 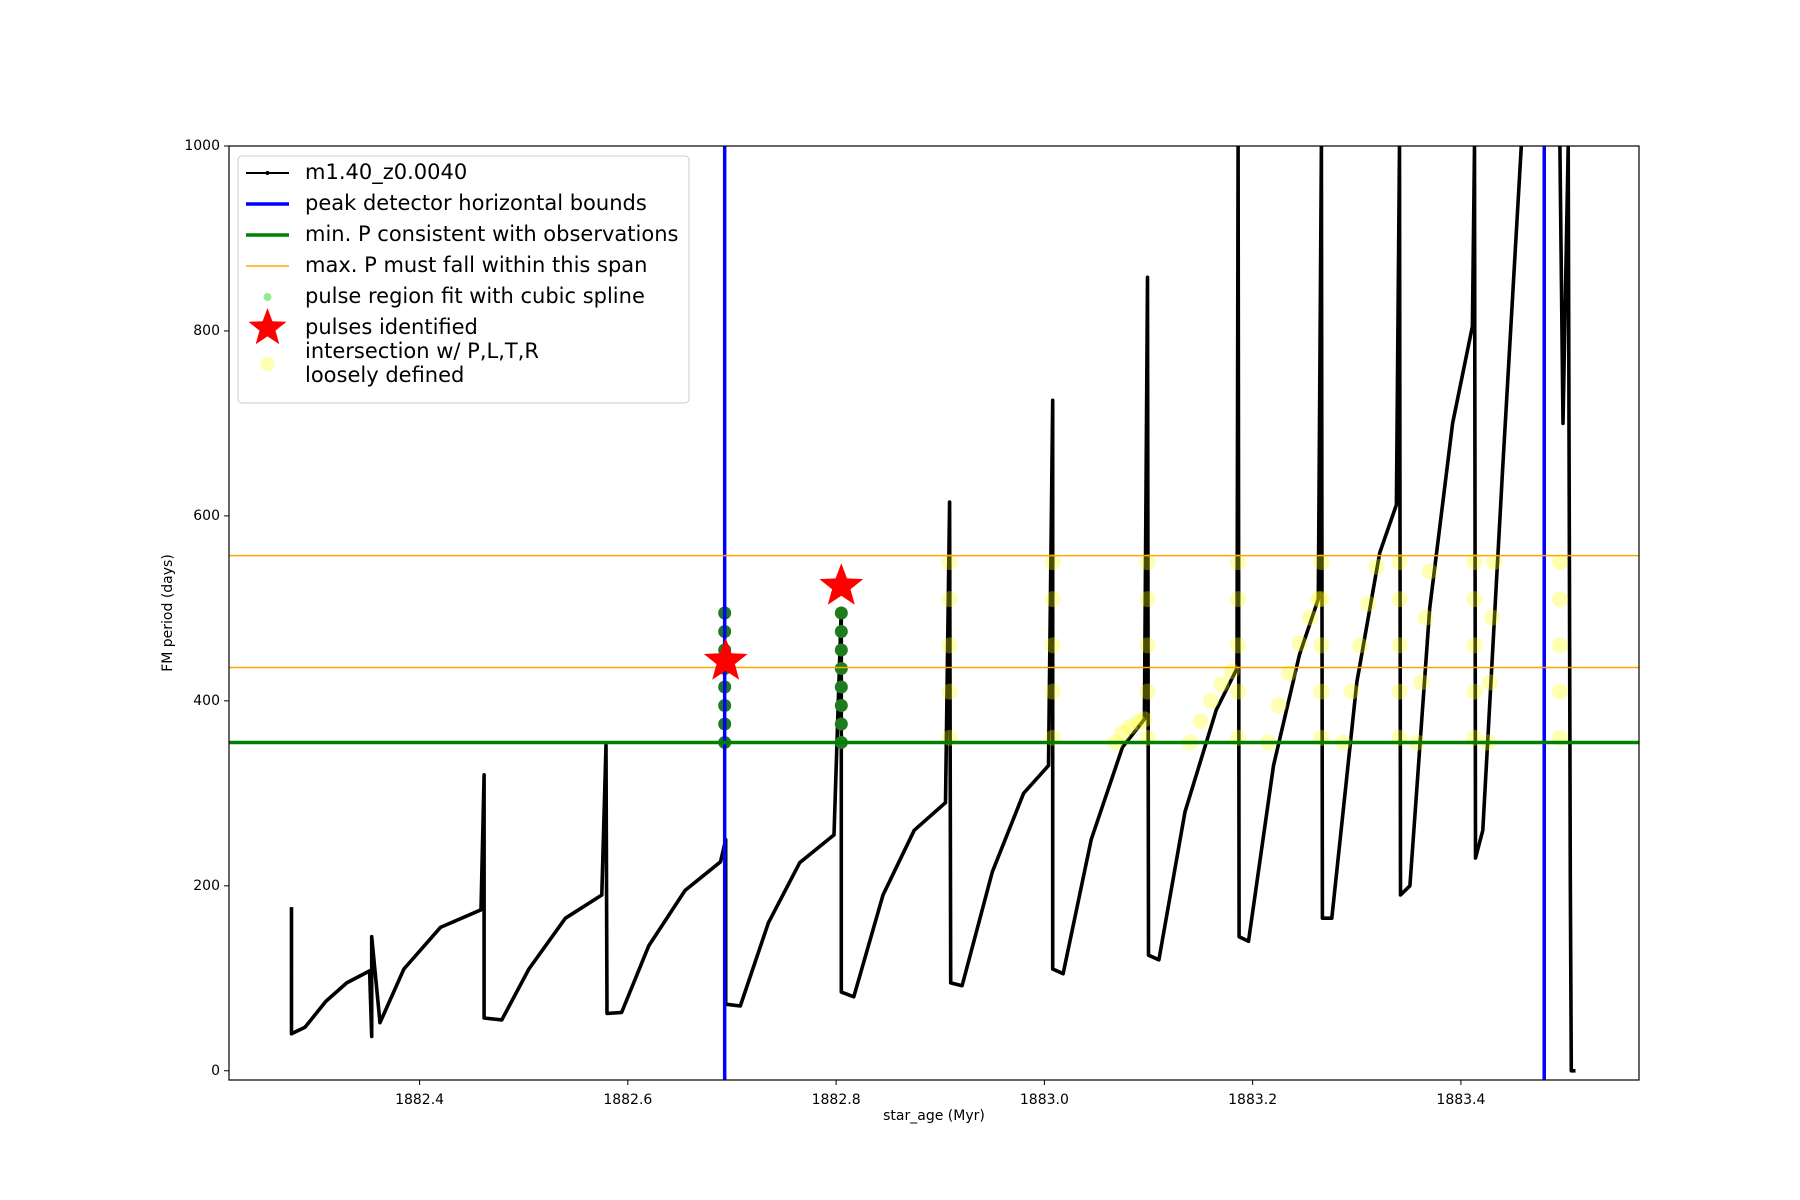 I want to click on y-tick-label: 1000, so click(x=202, y=146).